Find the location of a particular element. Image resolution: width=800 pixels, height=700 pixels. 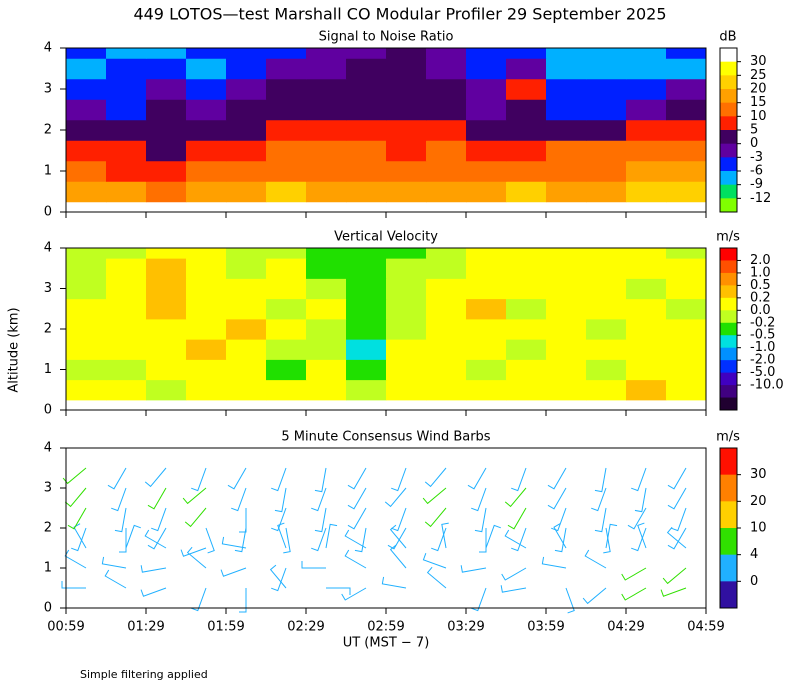

panel-title: Vertical Velocity is located at coordinates (386, 237).